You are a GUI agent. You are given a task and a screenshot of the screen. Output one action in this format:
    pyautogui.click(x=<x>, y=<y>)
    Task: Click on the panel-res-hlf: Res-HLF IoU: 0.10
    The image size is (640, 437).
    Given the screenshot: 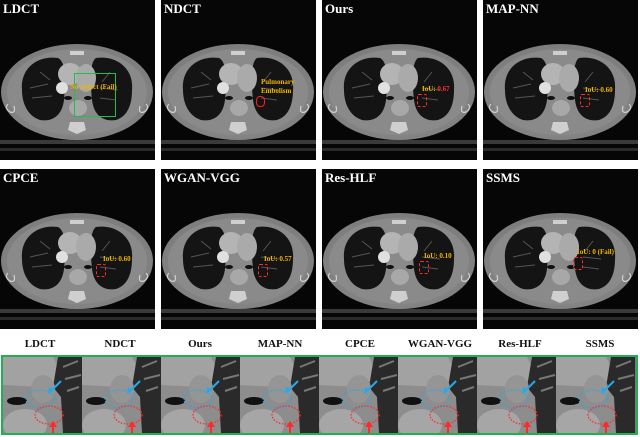 What is the action you would take?
    pyautogui.click(x=399, y=249)
    